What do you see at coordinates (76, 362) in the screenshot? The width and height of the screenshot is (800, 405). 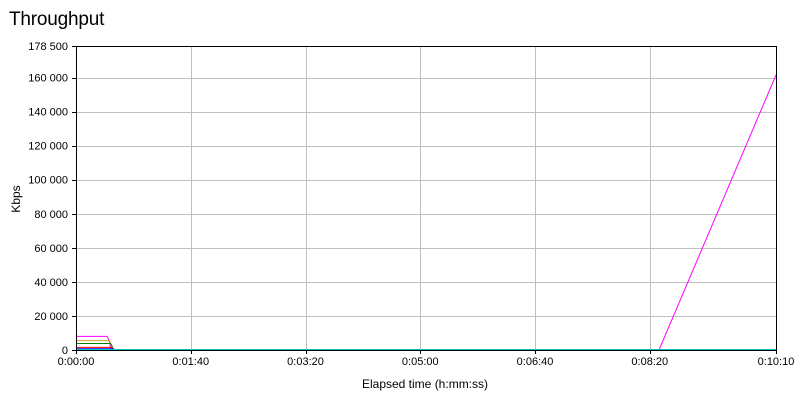 I see `x-tick-label: 0:00:00` at bounding box center [76, 362].